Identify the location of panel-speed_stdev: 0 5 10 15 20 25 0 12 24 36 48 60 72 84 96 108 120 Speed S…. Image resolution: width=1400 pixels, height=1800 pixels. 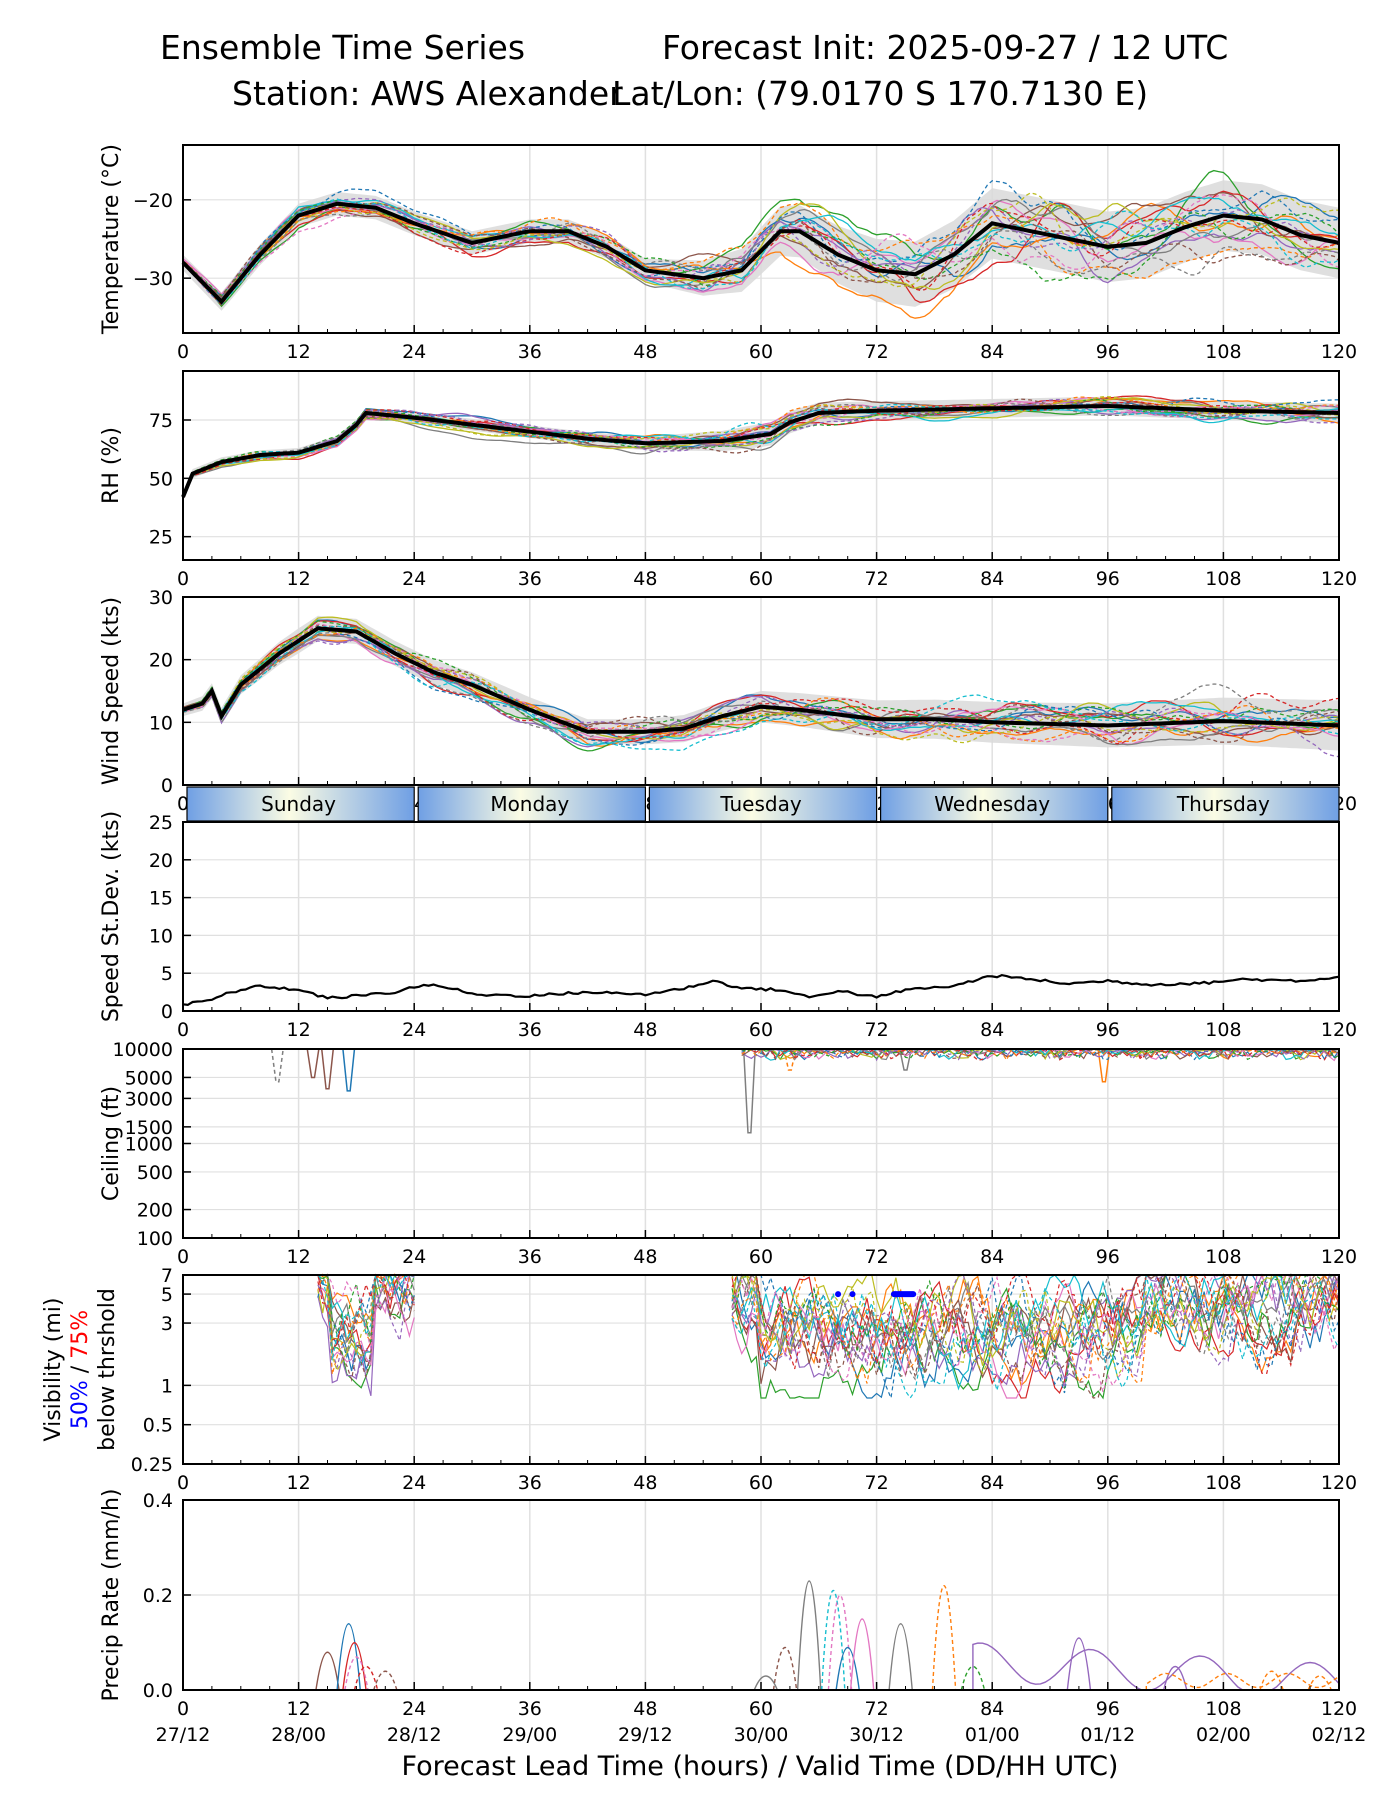
(728, 926).